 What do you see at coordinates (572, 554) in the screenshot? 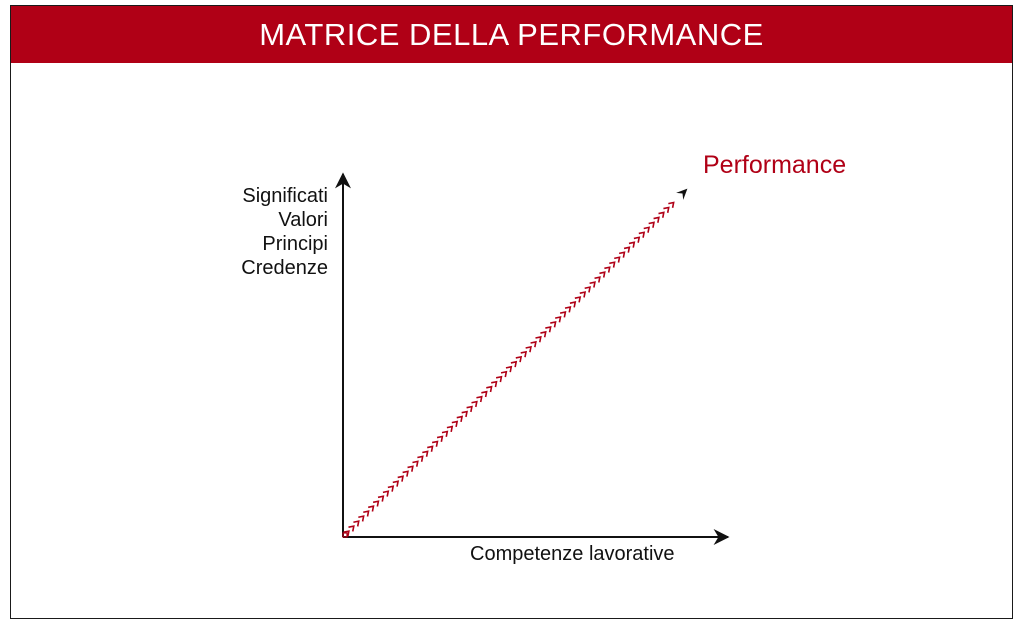
I see `x-axis-label: Competenze lavorative` at bounding box center [572, 554].